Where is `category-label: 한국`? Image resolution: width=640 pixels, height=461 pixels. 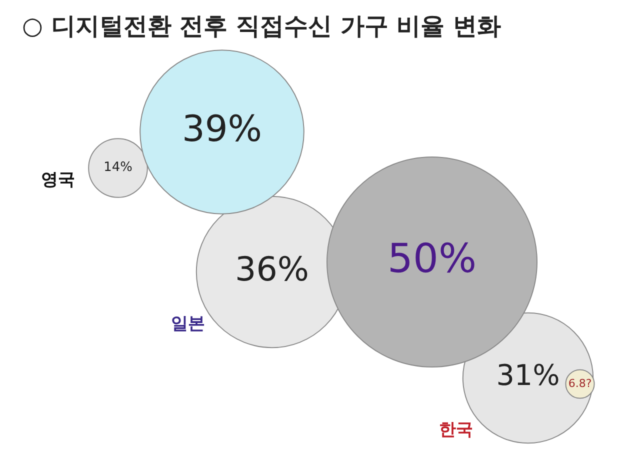
category-label: 한국 is located at coordinates (456, 430).